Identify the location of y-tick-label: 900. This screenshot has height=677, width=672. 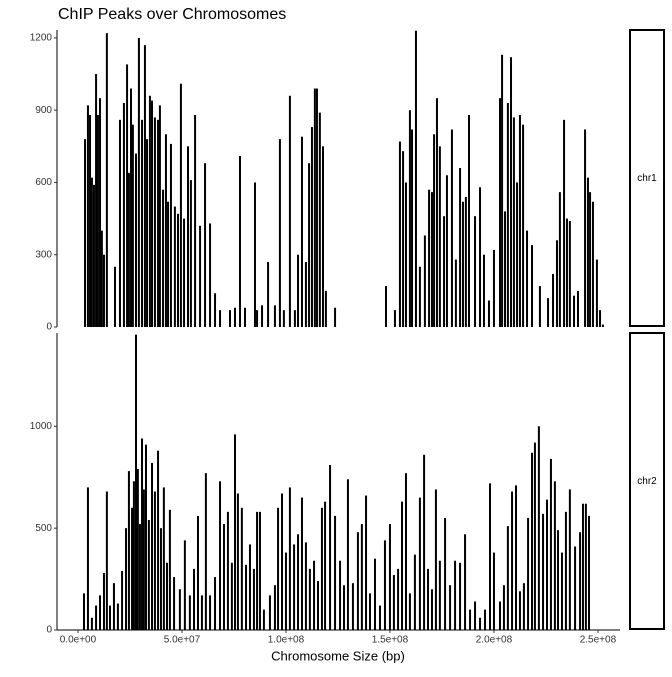
(43, 110).